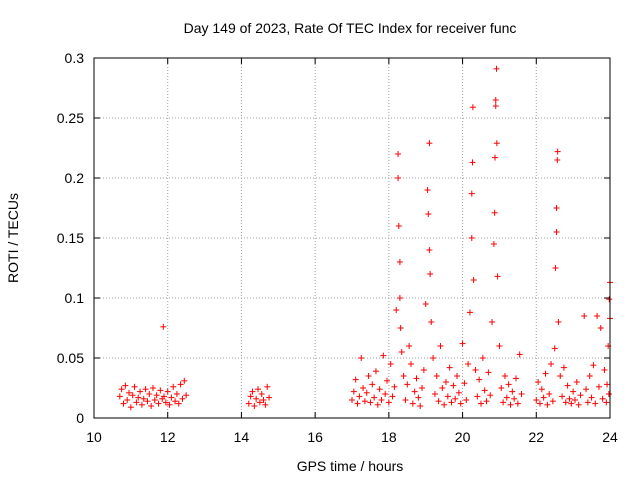 The width and height of the screenshot is (640, 480). Describe the element at coordinates (350, 466) in the screenshot. I see `x-axis-title: GPS time / hours` at that location.